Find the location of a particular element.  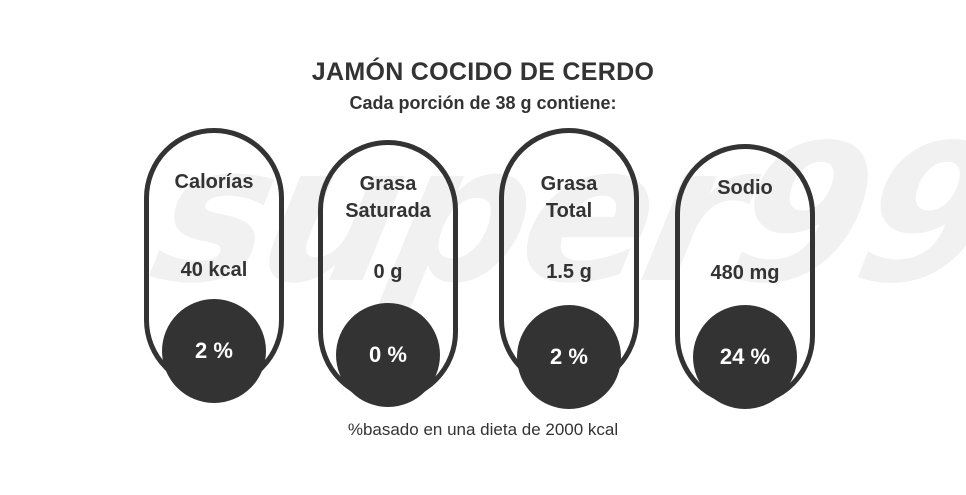

nutrient-pill-saturated-fat: Grasa Saturada 0 g 0 % is located at coordinates (388, 273).